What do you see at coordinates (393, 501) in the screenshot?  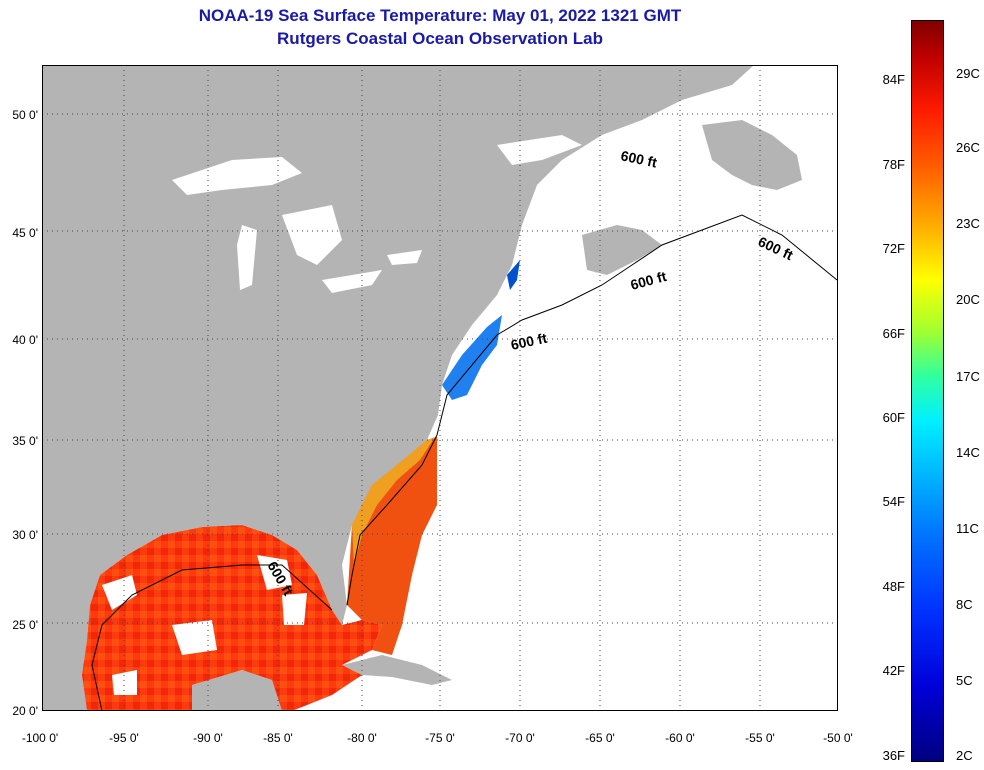 I see `carolina-shelf-sst` at bounding box center [393, 501].